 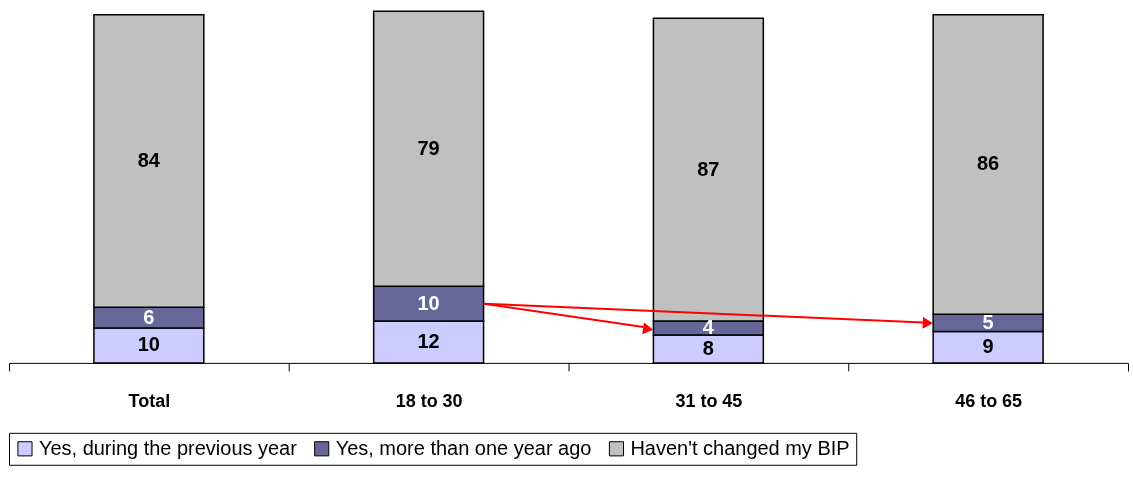 I want to click on data-label: 87, so click(x=708, y=168).